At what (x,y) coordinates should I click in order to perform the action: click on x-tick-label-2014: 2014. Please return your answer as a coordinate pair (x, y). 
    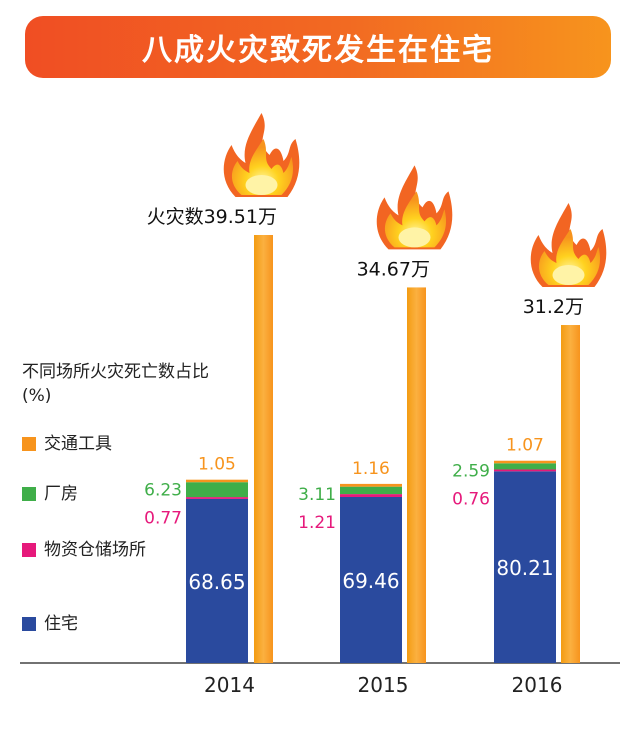
    Looking at the image, I should click on (229, 685).